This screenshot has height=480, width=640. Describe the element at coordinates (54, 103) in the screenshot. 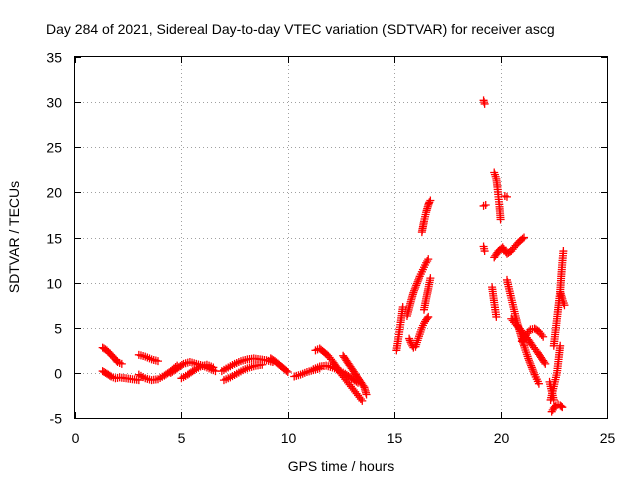

I see `y-tick-label: 30` at that location.